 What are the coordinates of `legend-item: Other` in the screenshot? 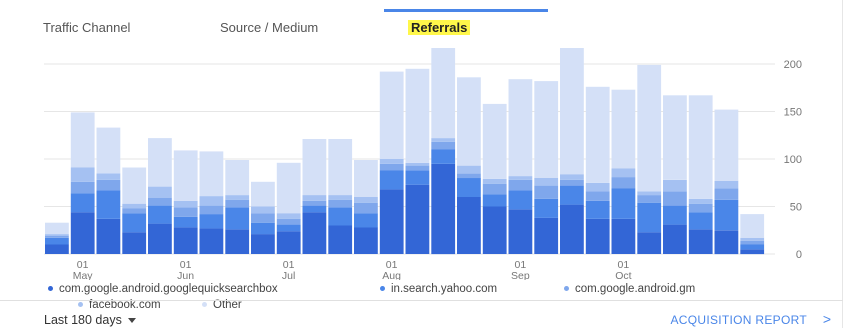 It's located at (222, 305).